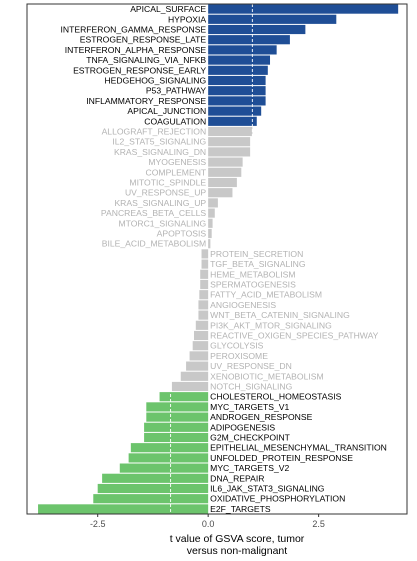 This screenshot has height=561, width=417. I want to click on bar-unfolded-protein-response, so click(168, 458).